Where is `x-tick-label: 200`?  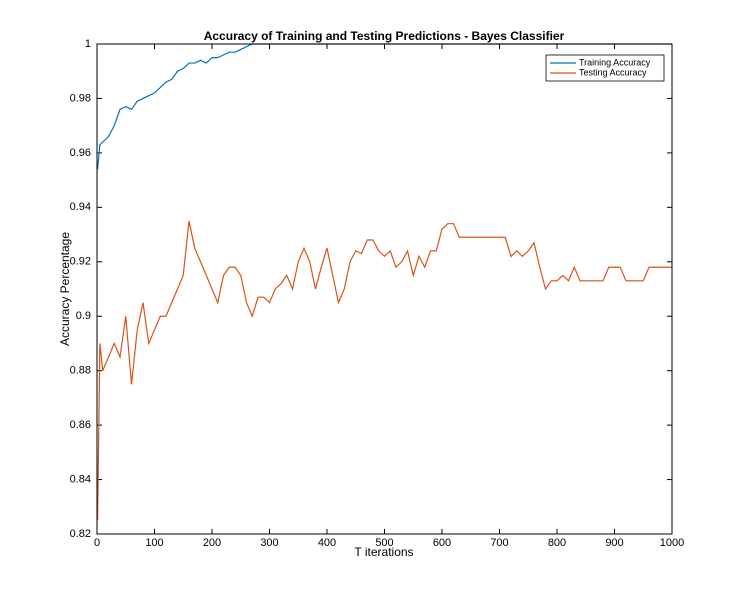
x-tick-label: 200 is located at coordinates (212, 543).